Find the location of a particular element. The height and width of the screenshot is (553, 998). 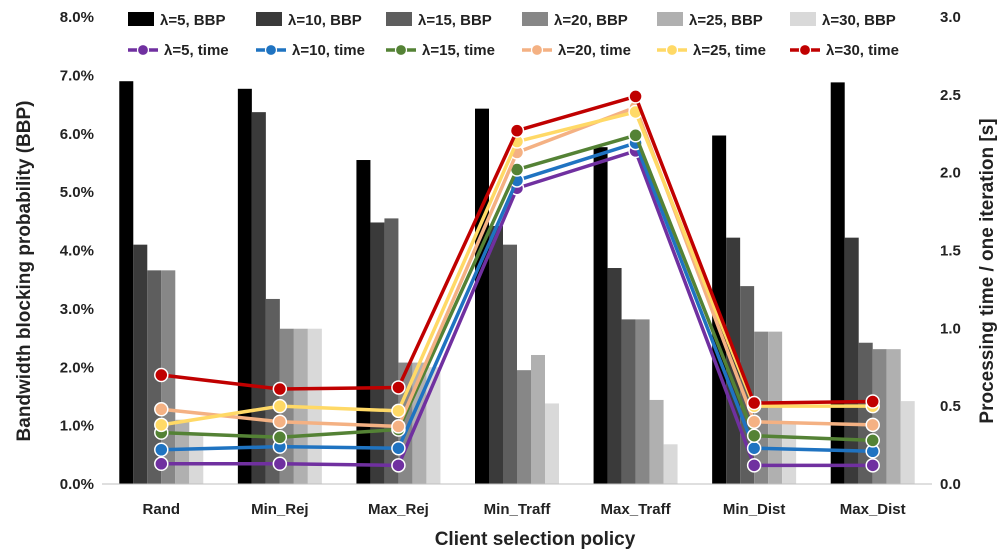

y2-tick-label: 1.5 is located at coordinates (950, 251).